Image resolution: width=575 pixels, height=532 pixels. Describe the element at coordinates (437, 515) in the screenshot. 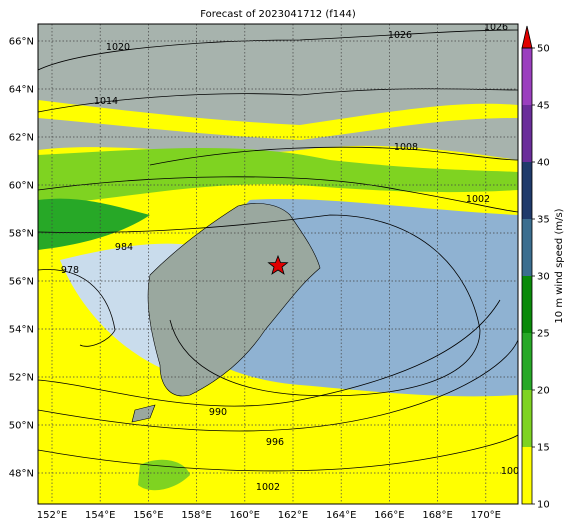

I see `x-tick-label: 168°E` at that location.